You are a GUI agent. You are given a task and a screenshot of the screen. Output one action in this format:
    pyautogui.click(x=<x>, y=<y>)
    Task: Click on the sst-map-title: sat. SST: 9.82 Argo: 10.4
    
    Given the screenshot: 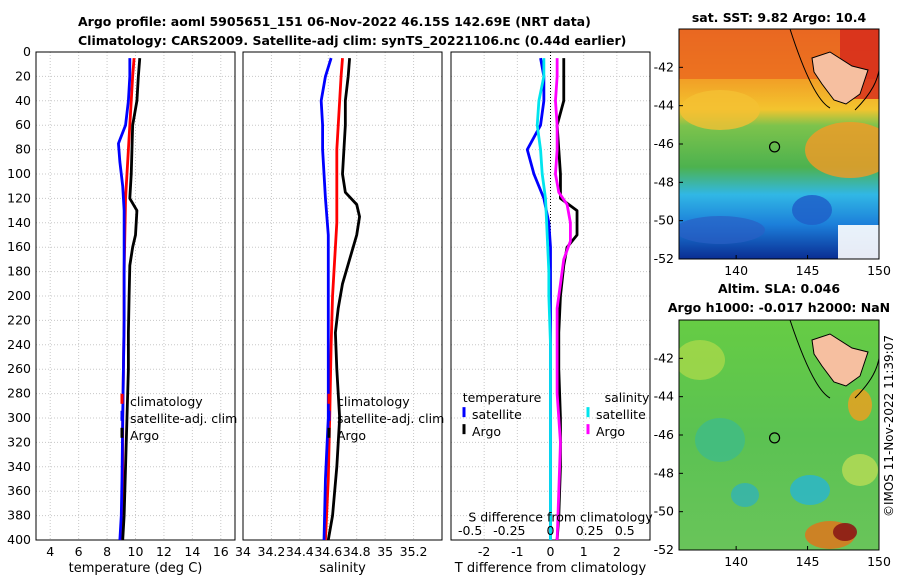 What is the action you would take?
    pyautogui.click(x=779, y=17)
    